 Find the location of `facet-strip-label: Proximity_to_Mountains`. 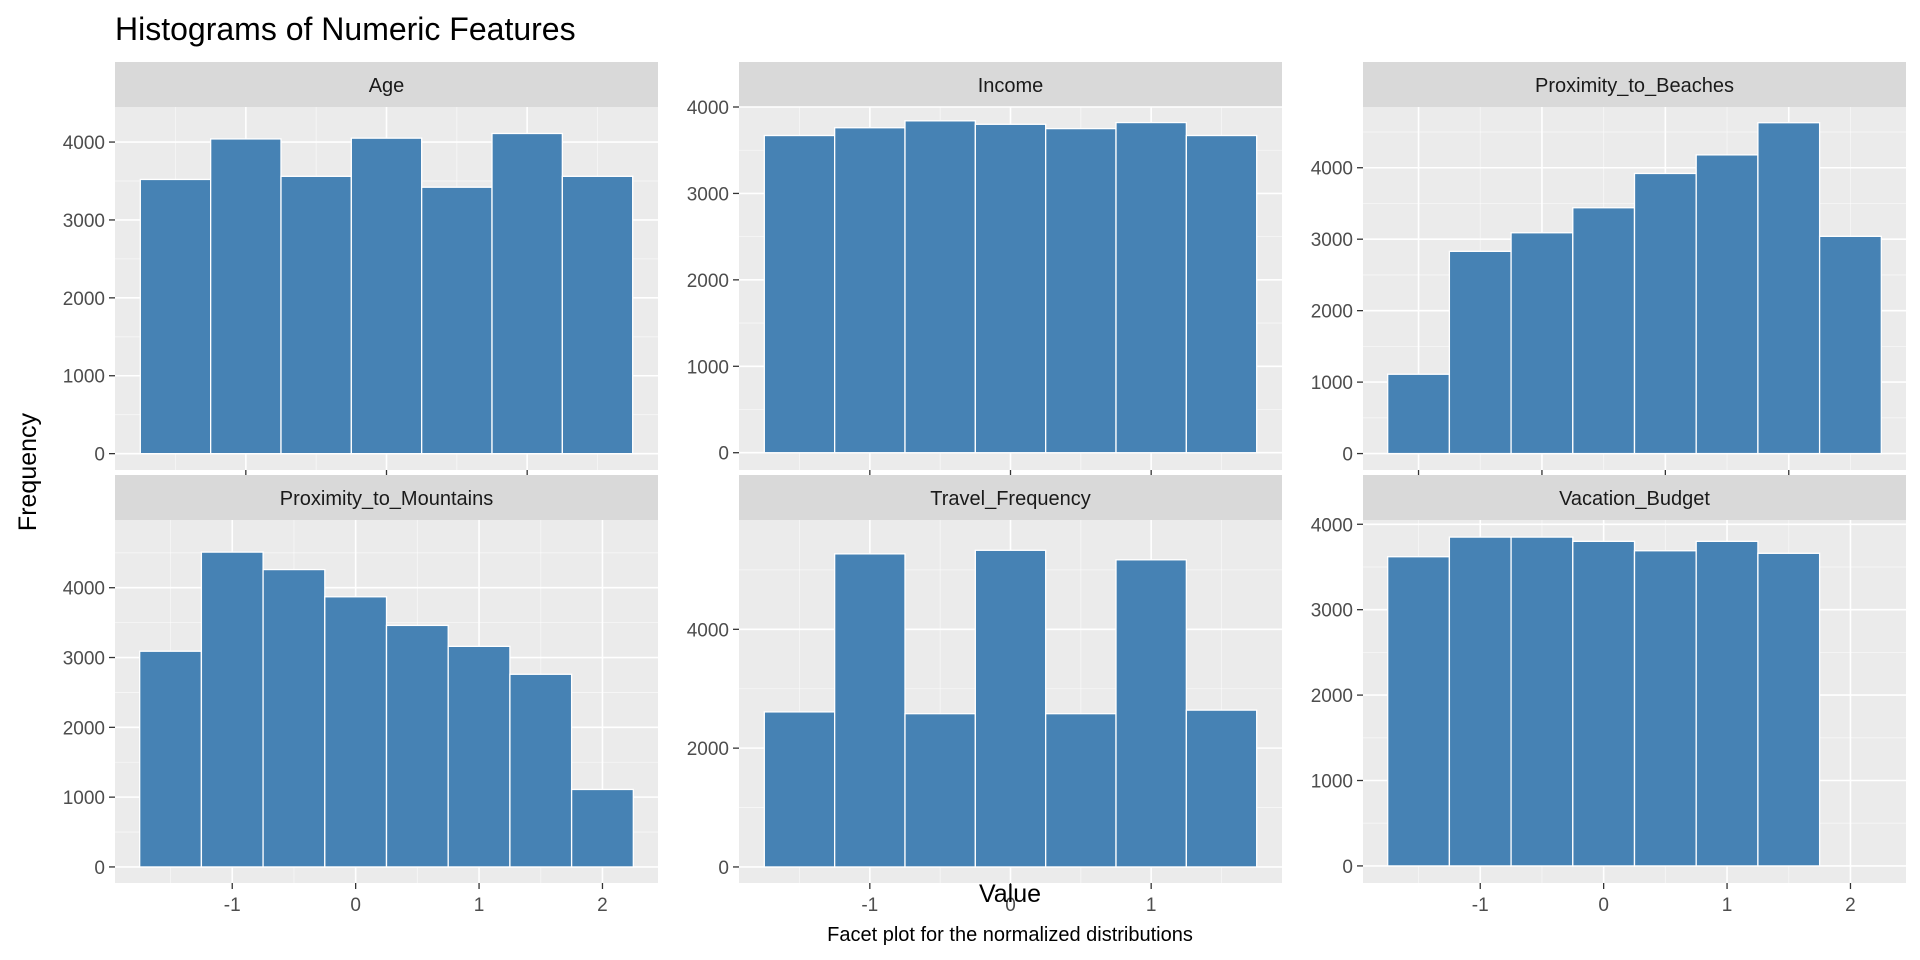

facet-strip-label: Proximity_to_Mountains is located at coordinates (386, 499).